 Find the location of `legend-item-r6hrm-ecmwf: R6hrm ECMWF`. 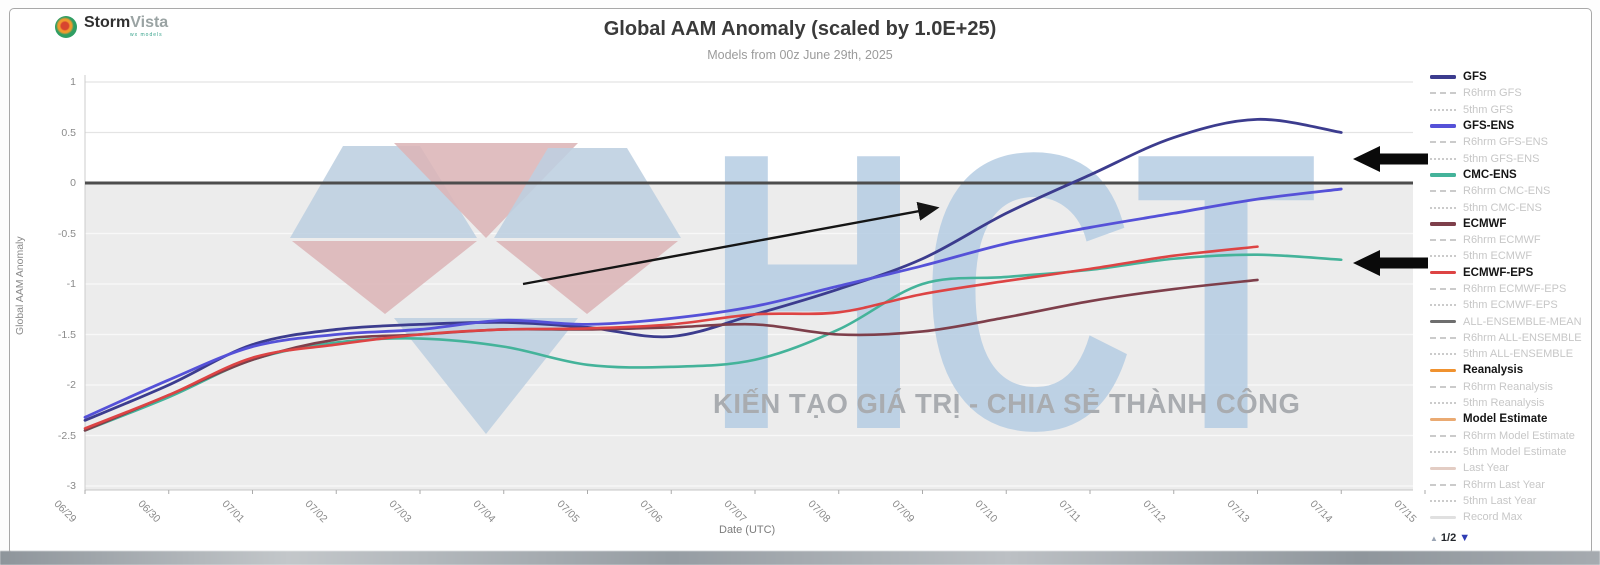

legend-item-r6hrm-ecmwf: R6hrm ECMWF is located at coordinates (1514, 240).